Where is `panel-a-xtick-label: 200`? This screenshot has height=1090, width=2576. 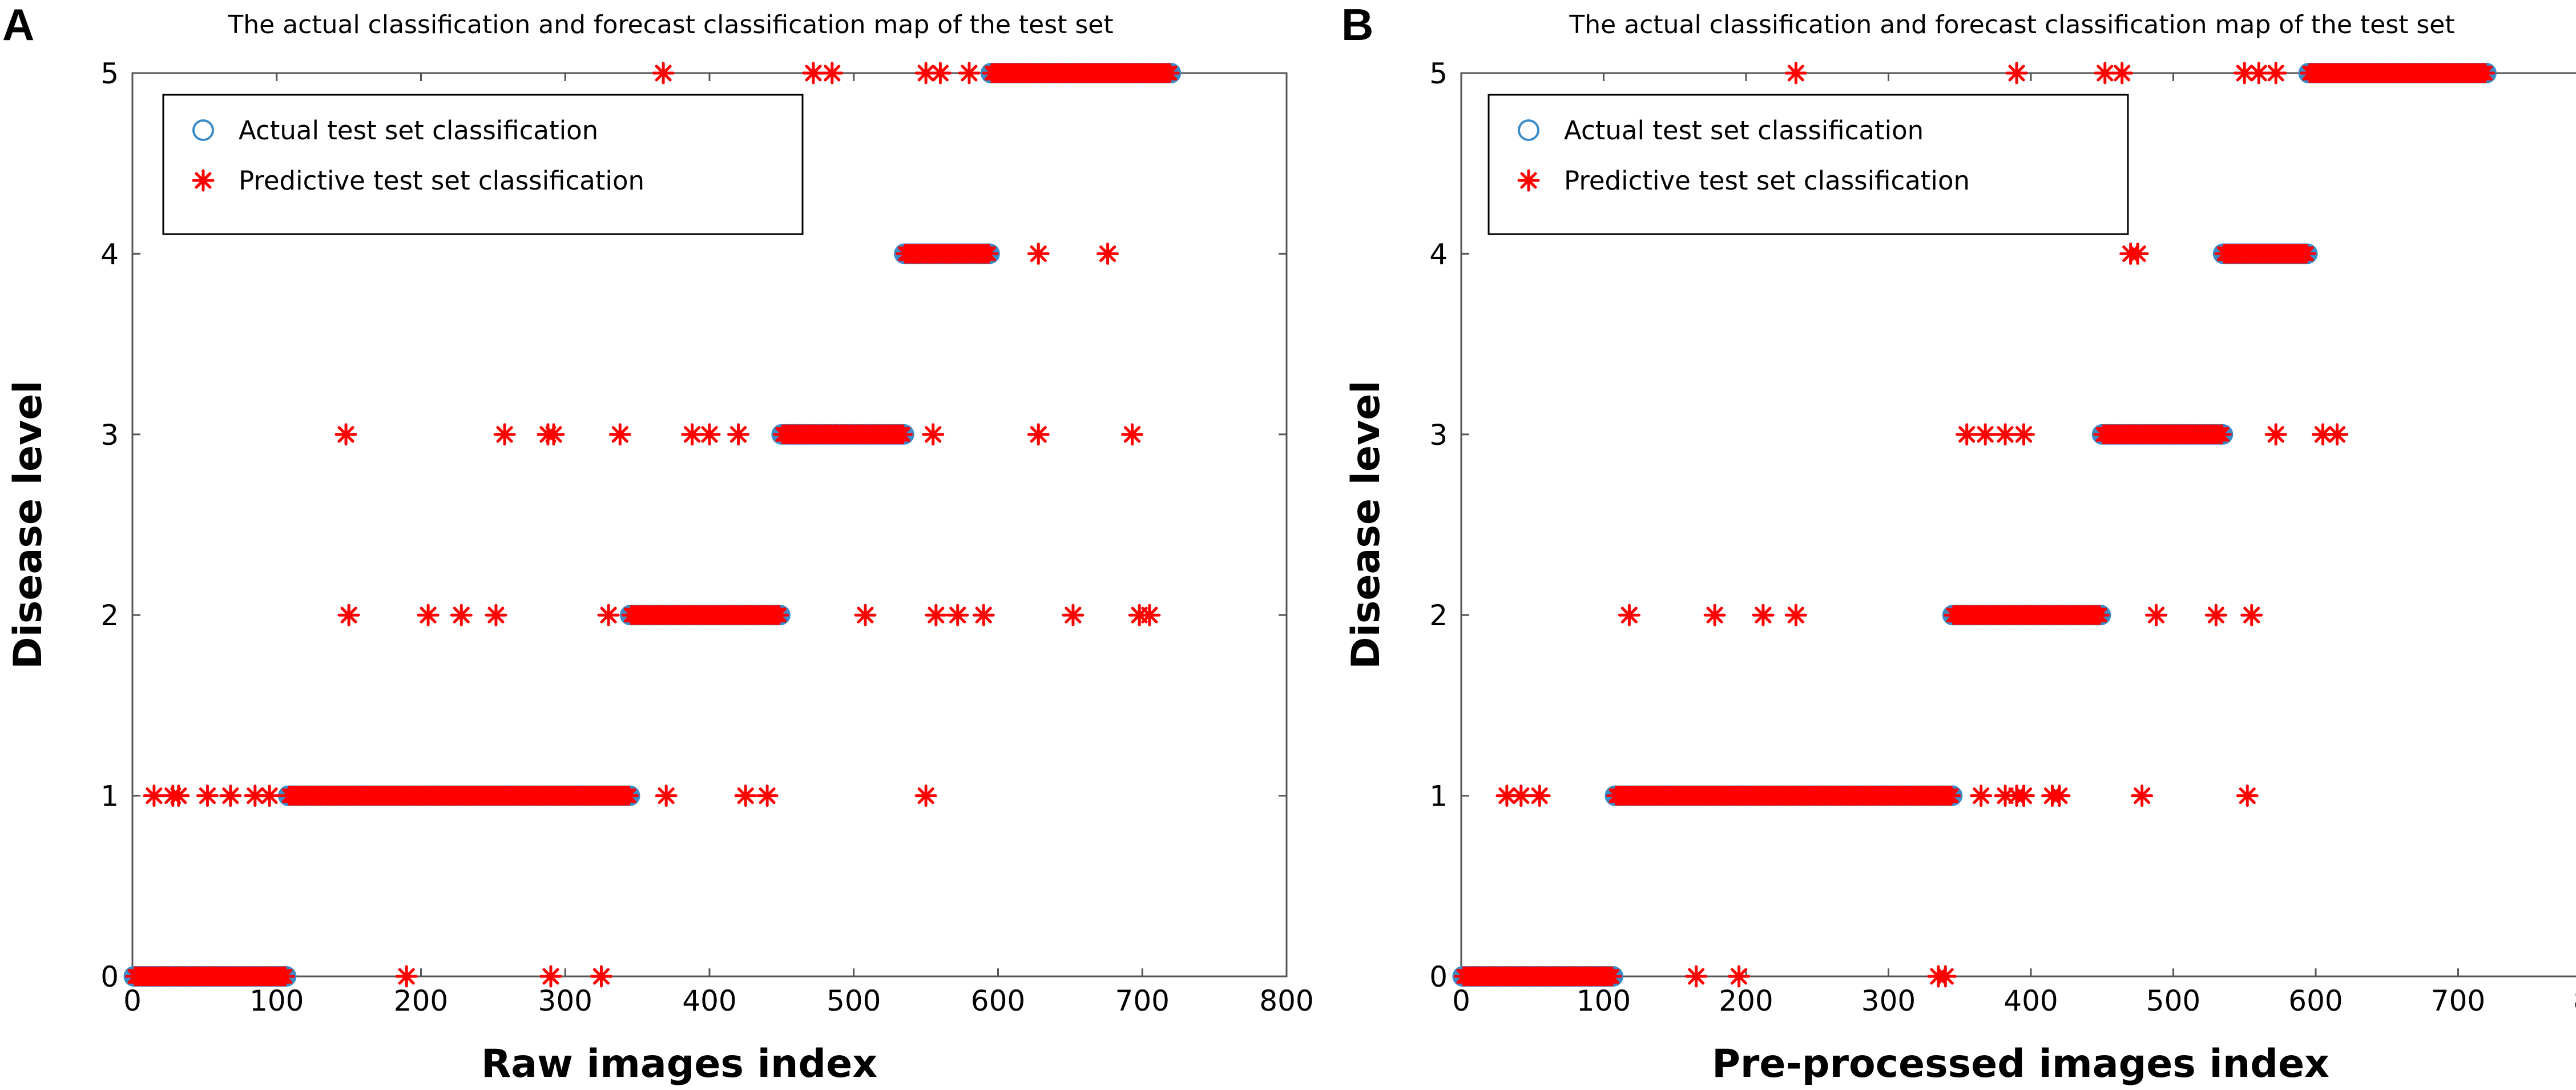 panel-a-xtick-label: 200 is located at coordinates (421, 1000).